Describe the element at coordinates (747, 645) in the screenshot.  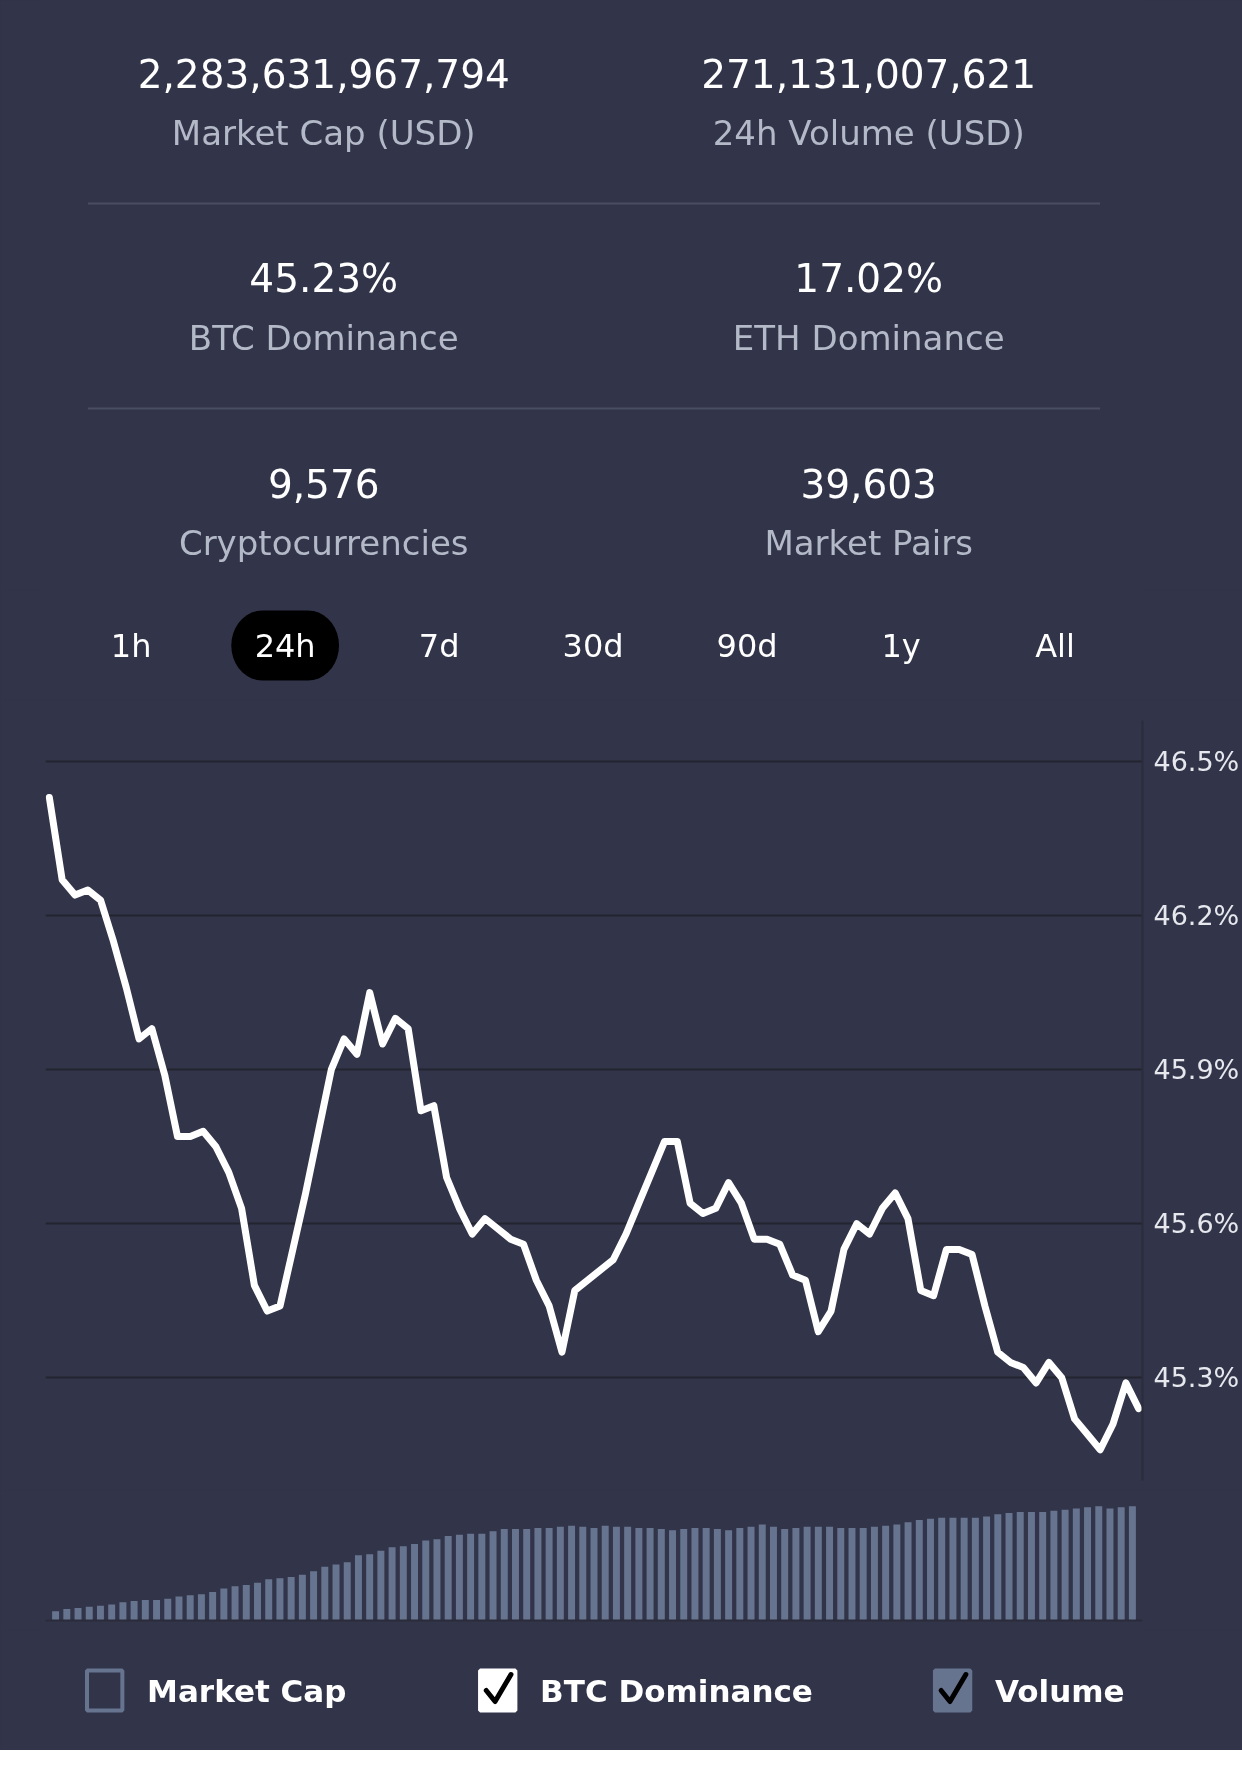
I see `category-label: 90d` at that location.